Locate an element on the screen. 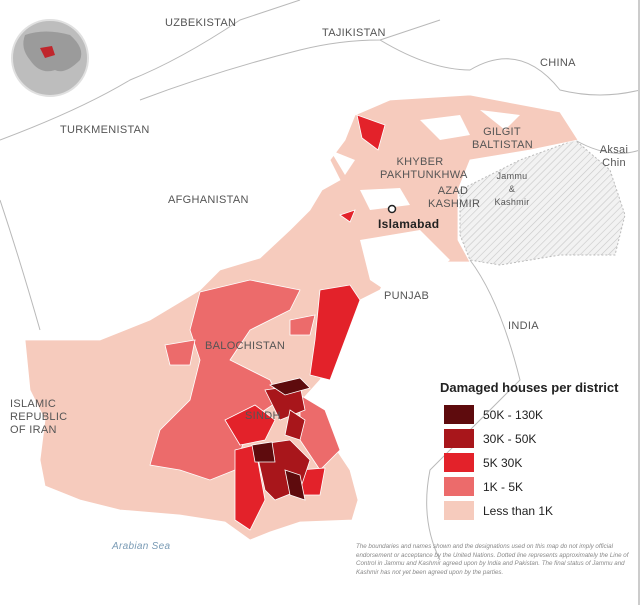 This screenshot has height=605, width=640. legend-item: 50K - 130K is located at coordinates (531, 414).